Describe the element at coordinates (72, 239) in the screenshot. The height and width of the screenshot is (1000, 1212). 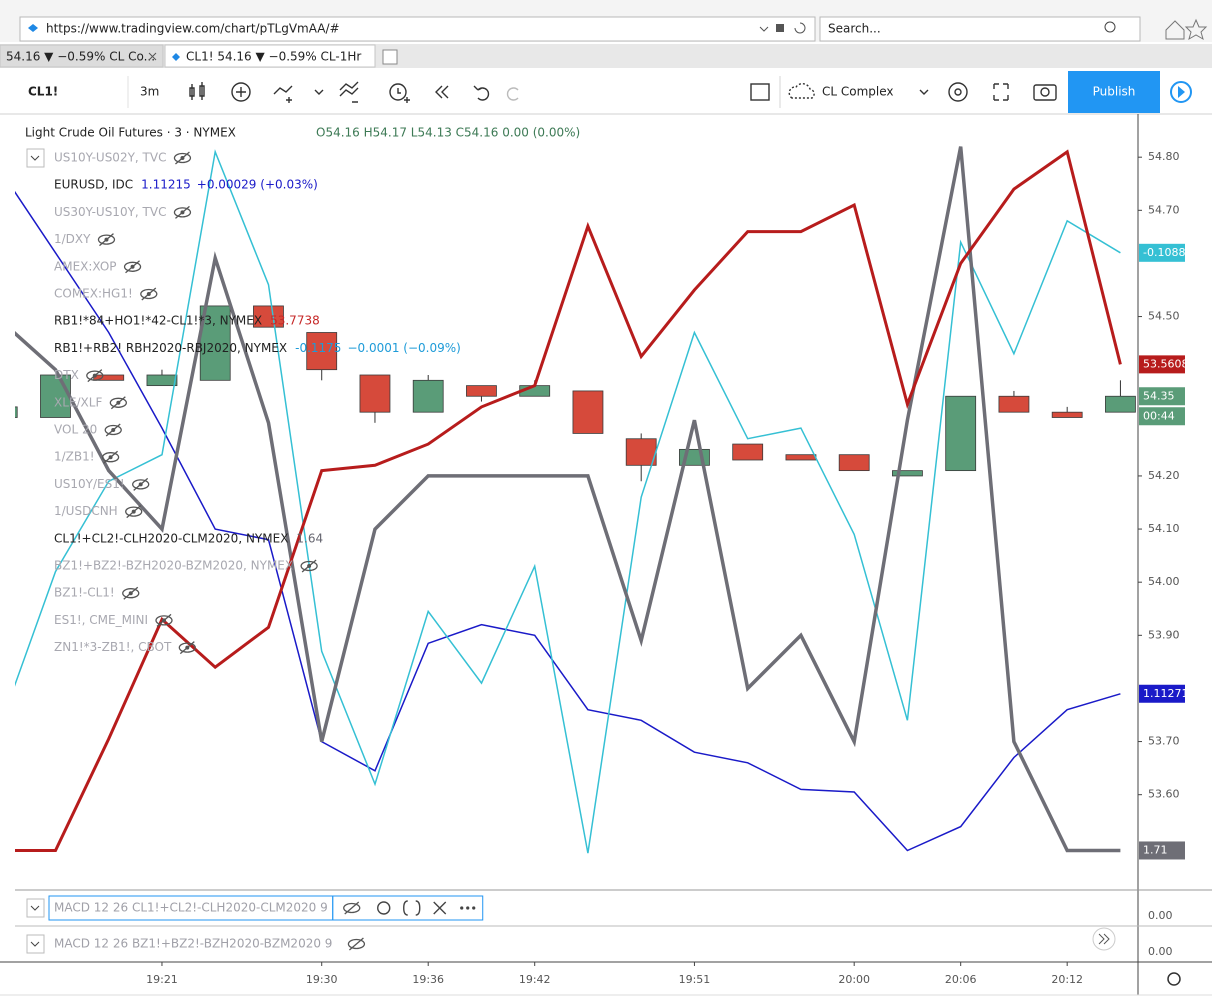
I see `legend-name: 1/DXY` at that location.